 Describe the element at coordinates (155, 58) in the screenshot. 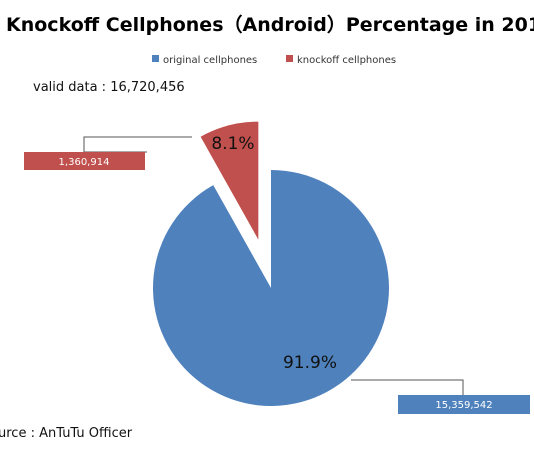

I see `legend-swatch-original` at that location.